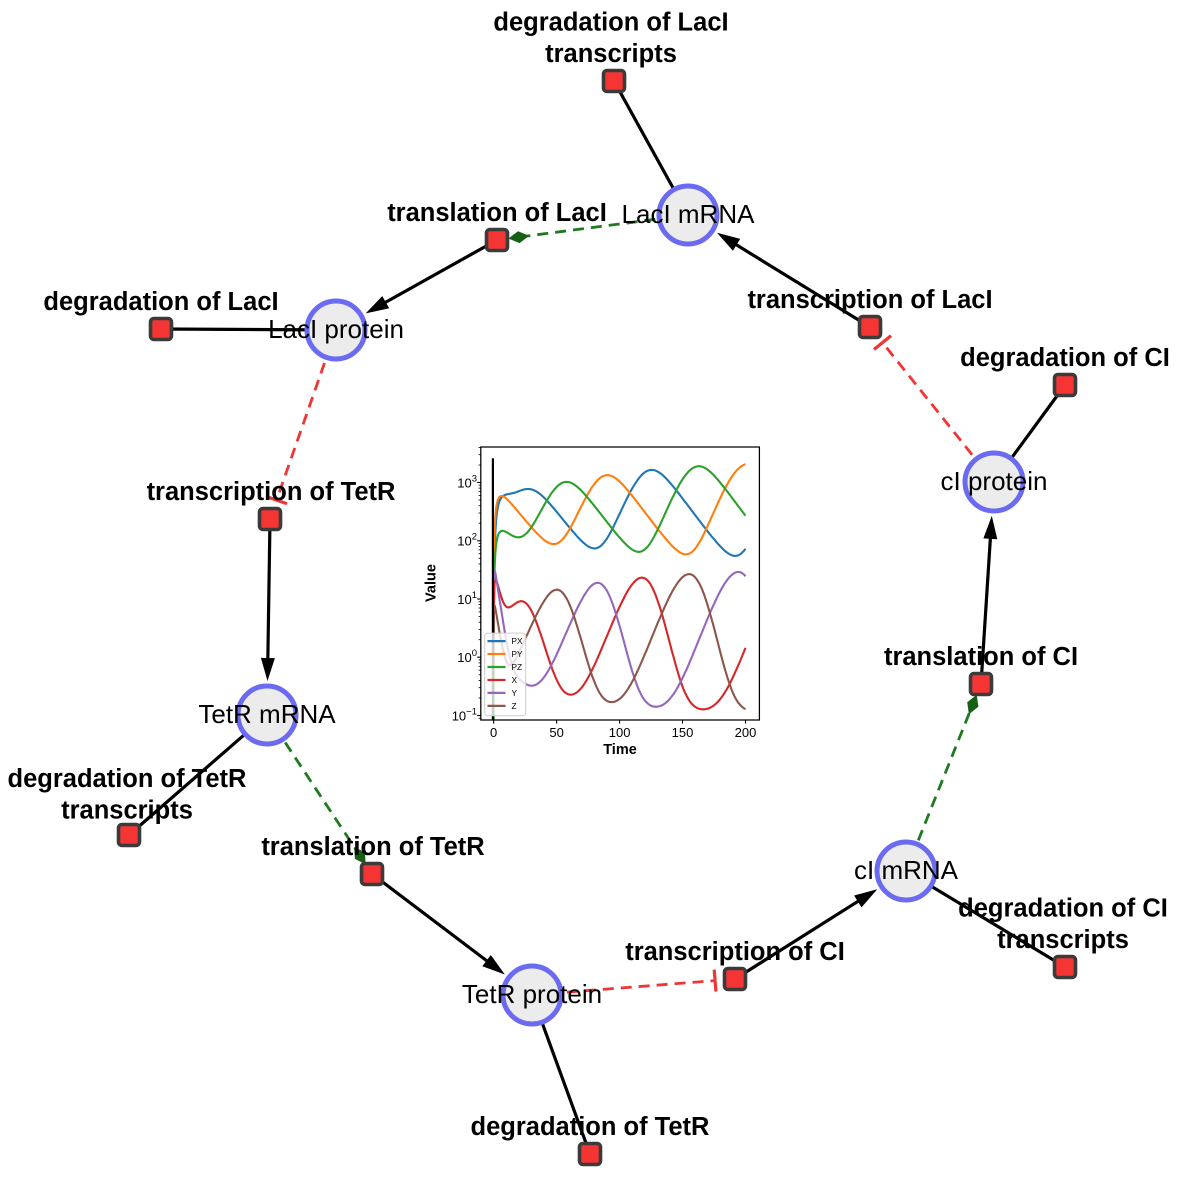 The image size is (1189, 1200). I want to click on svg-text: 50, so click(556, 732).